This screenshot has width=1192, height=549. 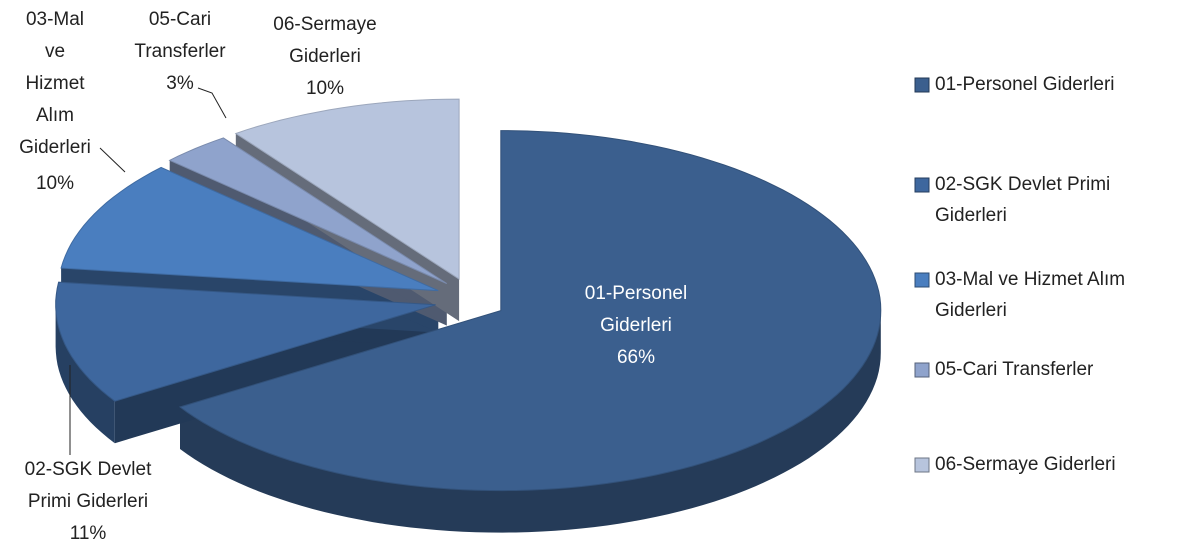 What do you see at coordinates (180, 51) in the screenshot?
I see `label-line: Transferler` at bounding box center [180, 51].